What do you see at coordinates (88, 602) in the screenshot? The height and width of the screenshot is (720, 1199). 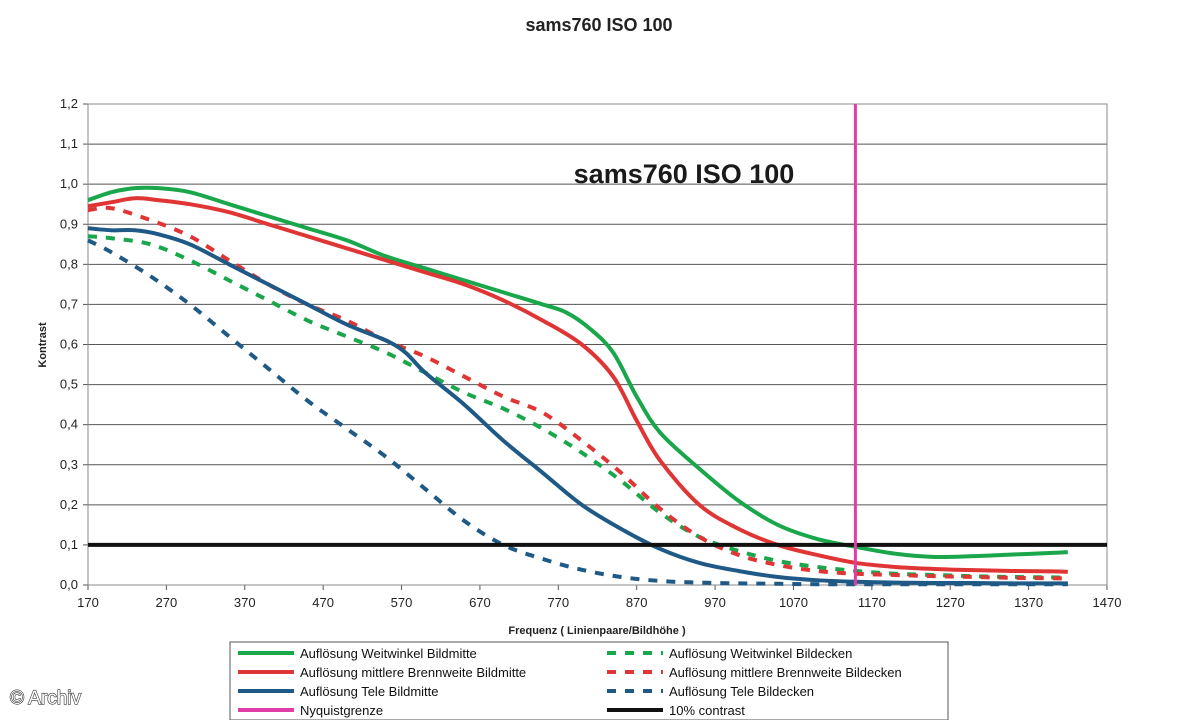 I see `x-tick-label: 170` at bounding box center [88, 602].